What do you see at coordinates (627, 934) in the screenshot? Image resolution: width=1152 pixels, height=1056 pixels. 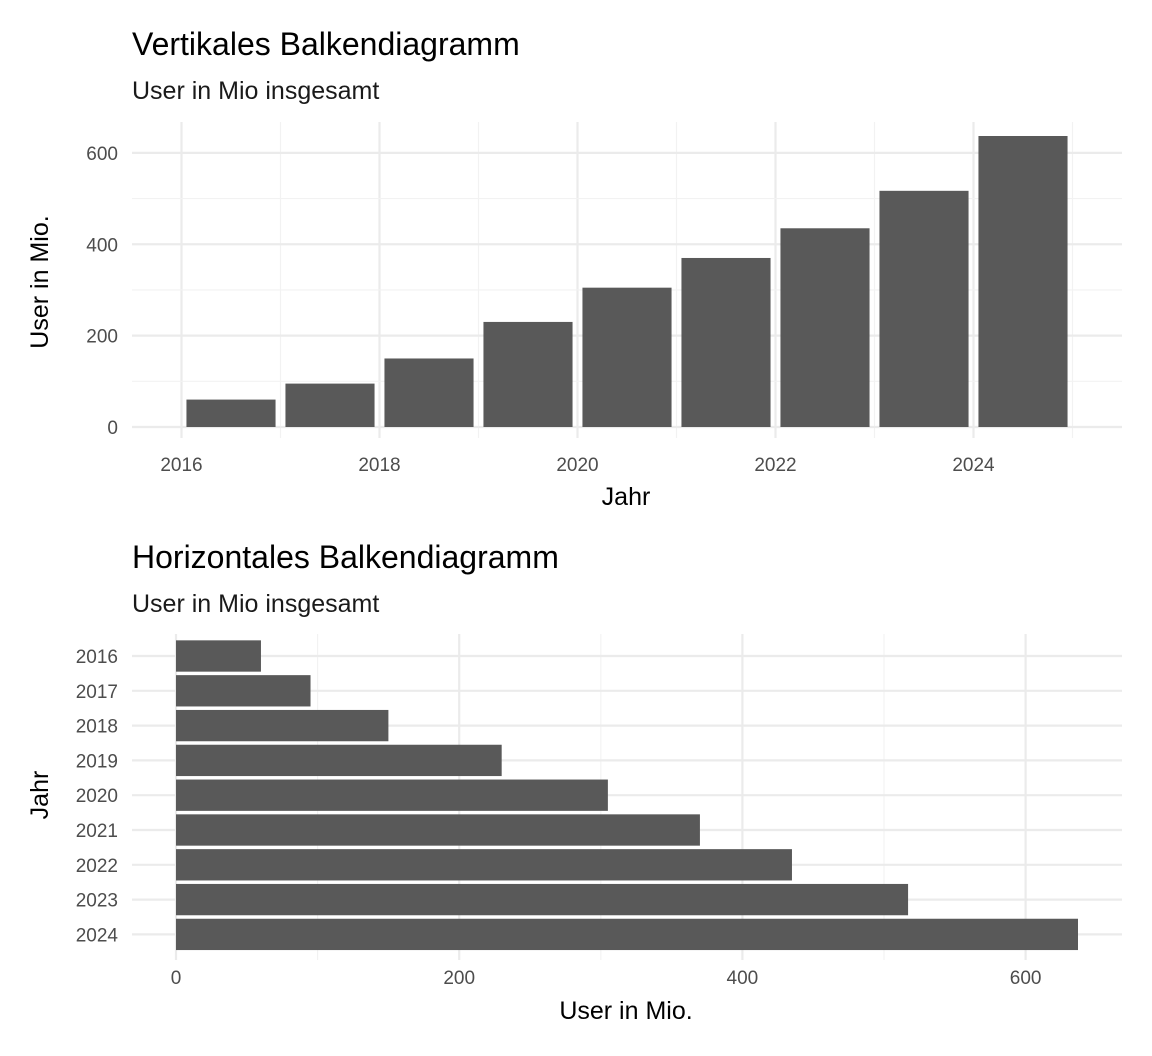 I see `chart2-bar-2024` at bounding box center [627, 934].